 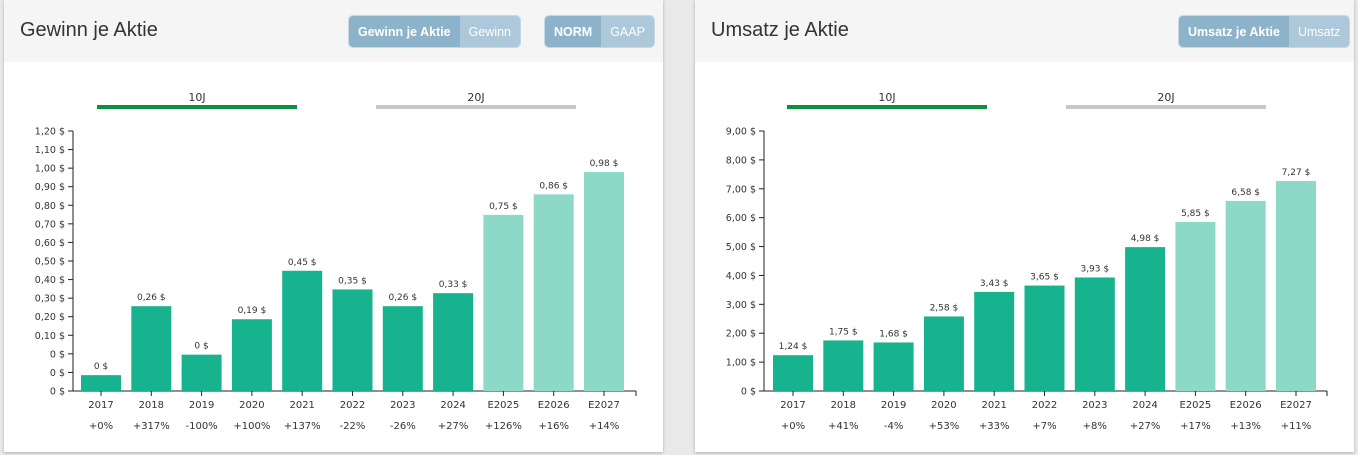 I want to click on y-tick-label: 0,20 $, so click(x=50, y=317).